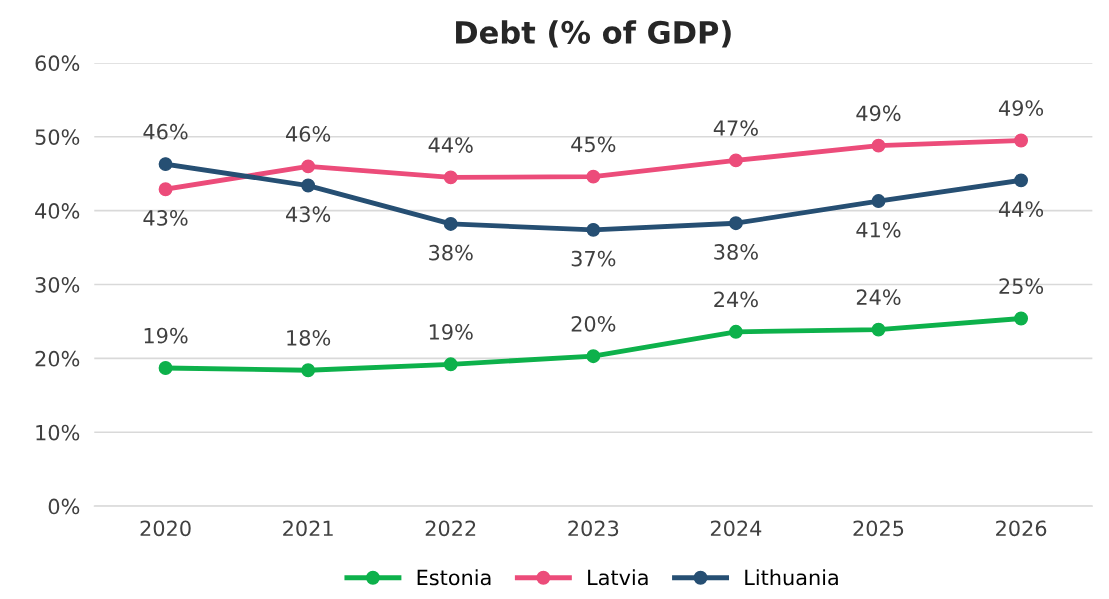 The width and height of the screenshot is (1109, 599). I want to click on chart-title: Debt (% of GDP), so click(593, 34).